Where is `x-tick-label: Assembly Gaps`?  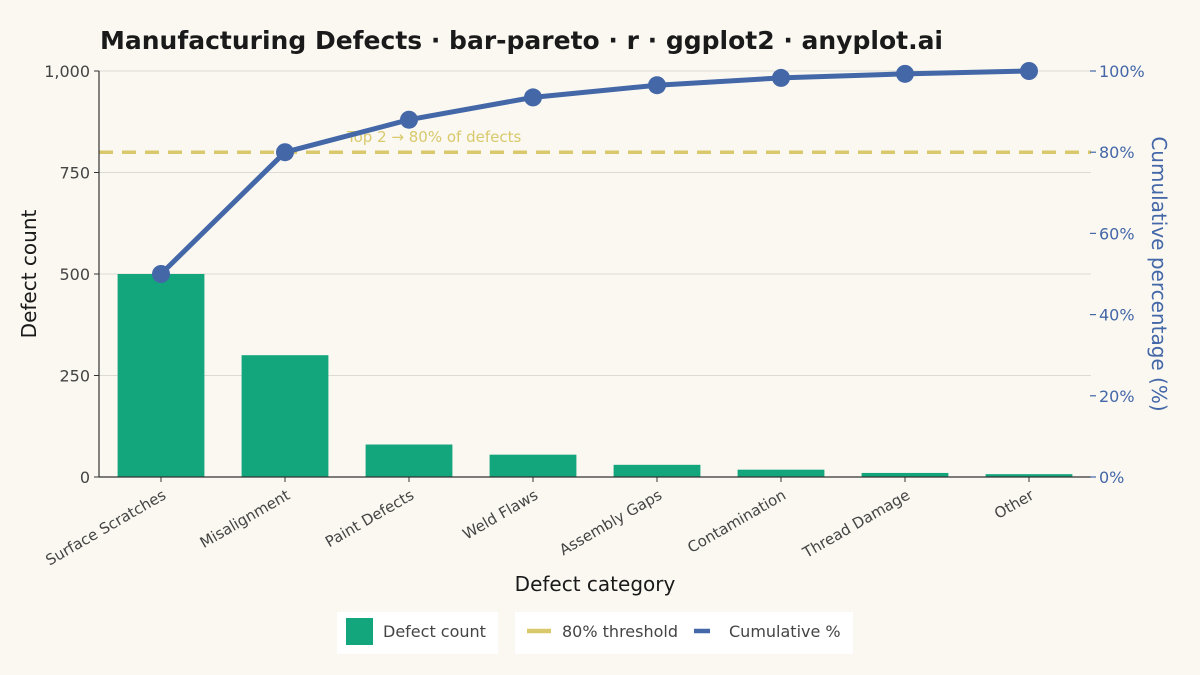 x-tick-label: Assembly Gaps is located at coordinates (610, 522).